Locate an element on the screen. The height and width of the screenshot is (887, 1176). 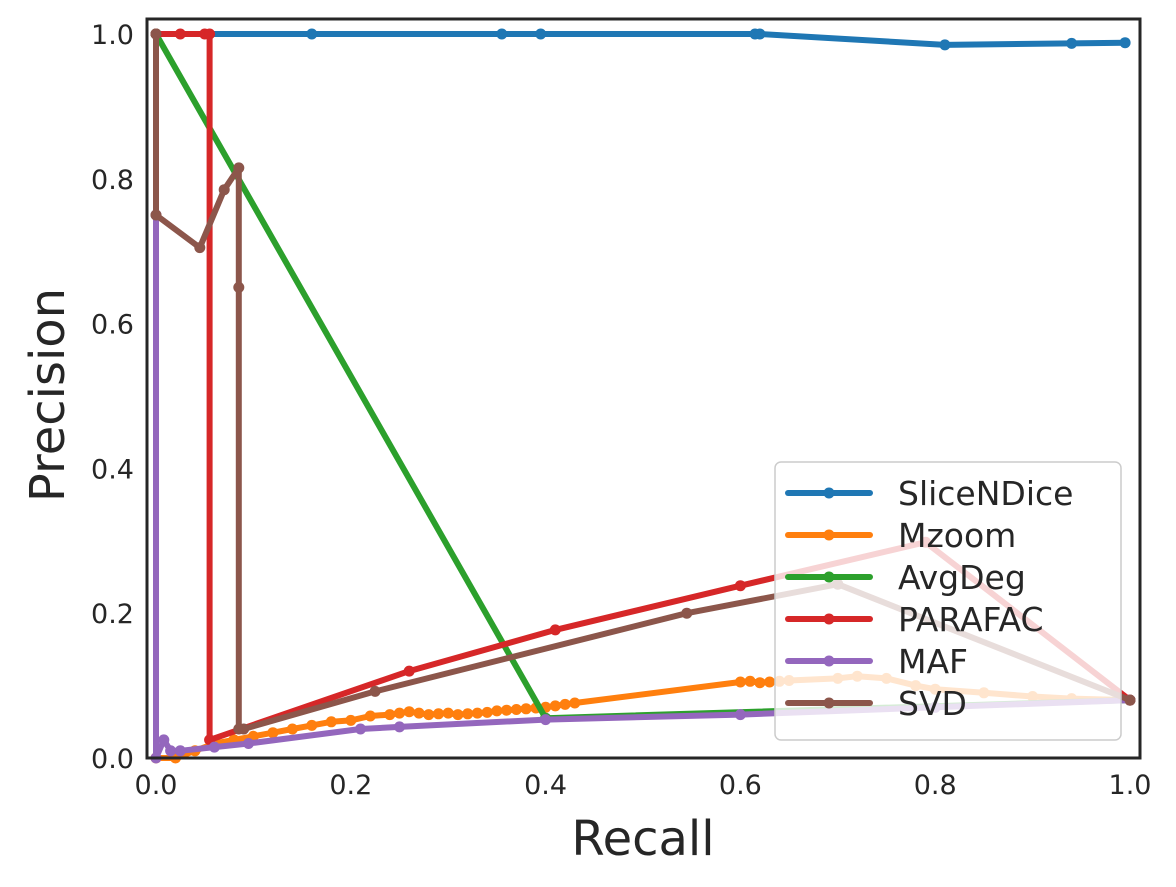
legend-entry-avgdeg: AvgDeg is located at coordinates (905, 577).